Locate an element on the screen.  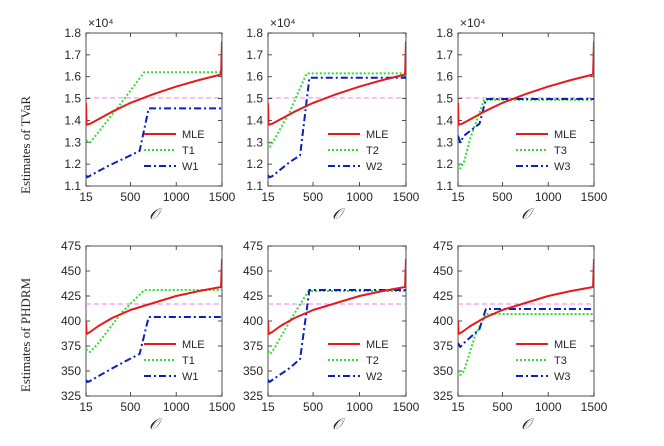
legend-label-t3: T3 is located at coordinates (560, 151).